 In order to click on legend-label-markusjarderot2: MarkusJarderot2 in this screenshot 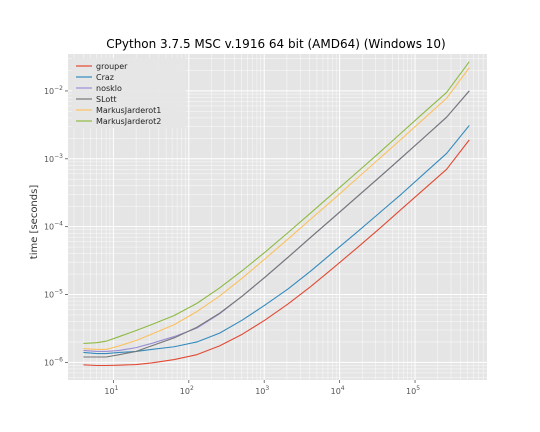, I will do `click(128, 121)`.